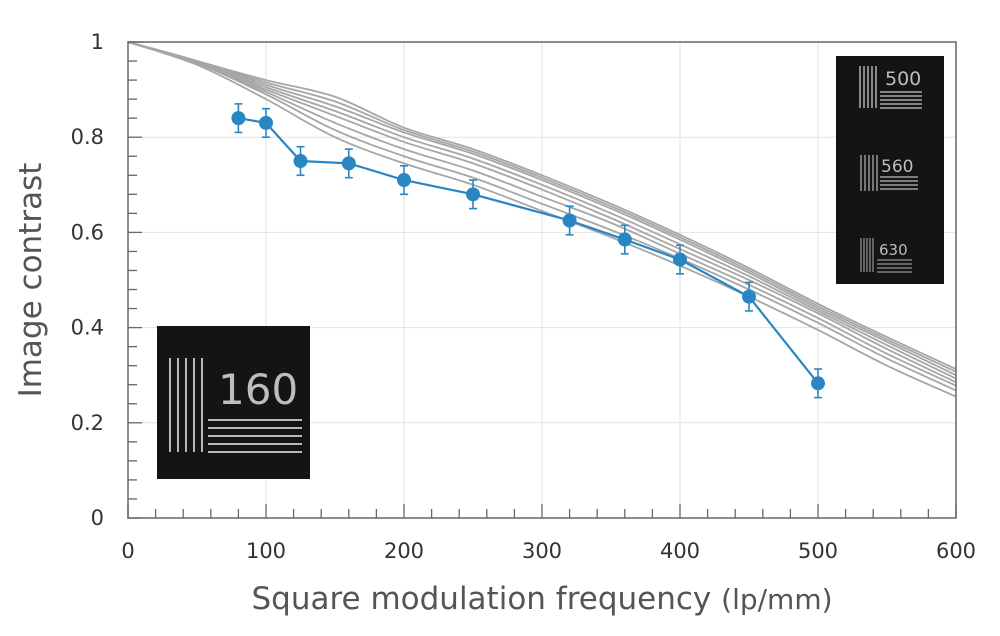  Describe the element at coordinates (956, 551) in the screenshot. I see `x-tick-label: 600` at that location.